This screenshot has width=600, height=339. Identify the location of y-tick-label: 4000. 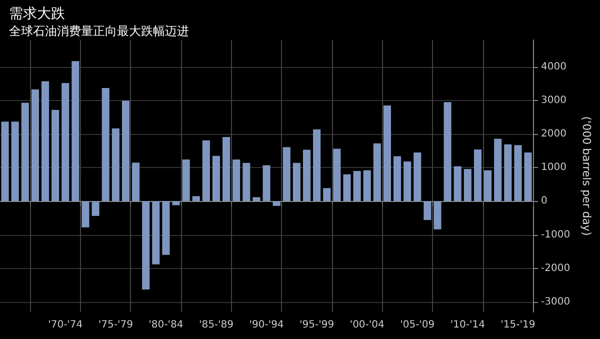
(553, 66).